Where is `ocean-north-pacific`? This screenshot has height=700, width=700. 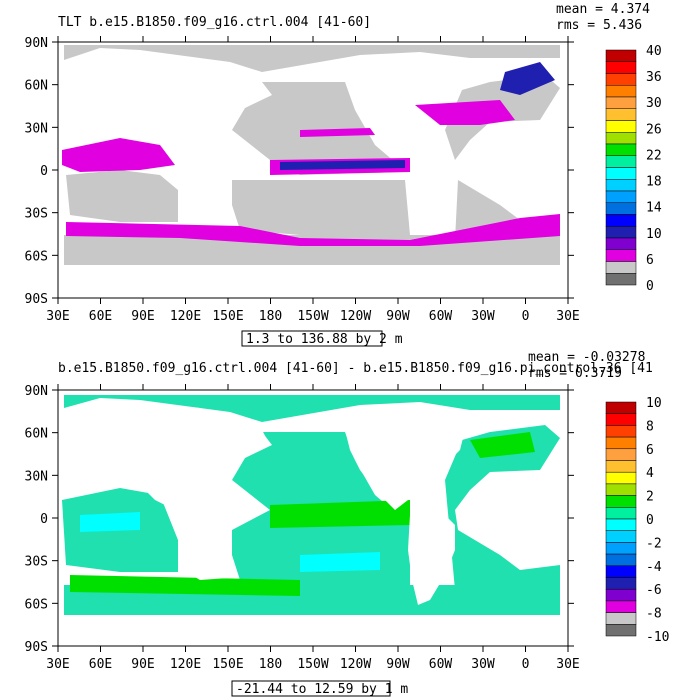 ocean-north-pacific is located at coordinates (318, 128).